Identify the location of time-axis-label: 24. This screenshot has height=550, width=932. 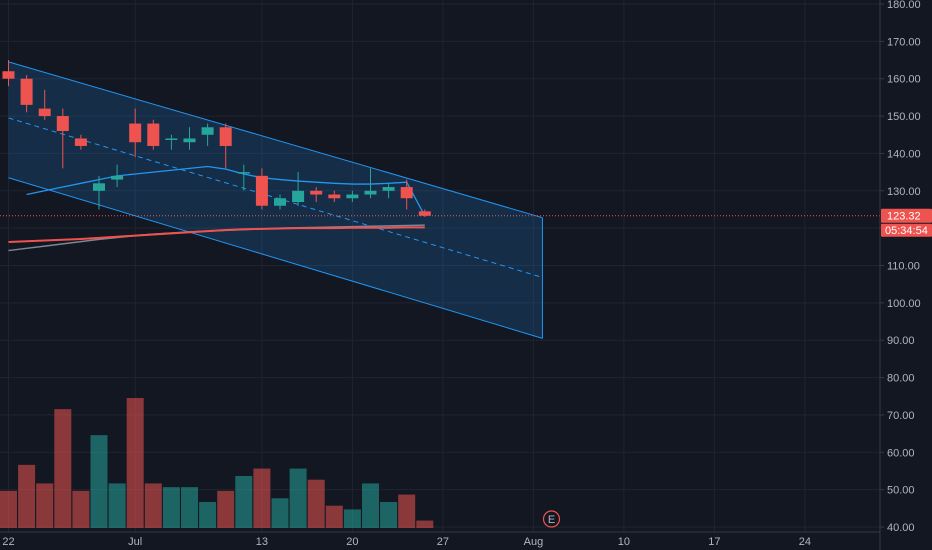
(805, 542).